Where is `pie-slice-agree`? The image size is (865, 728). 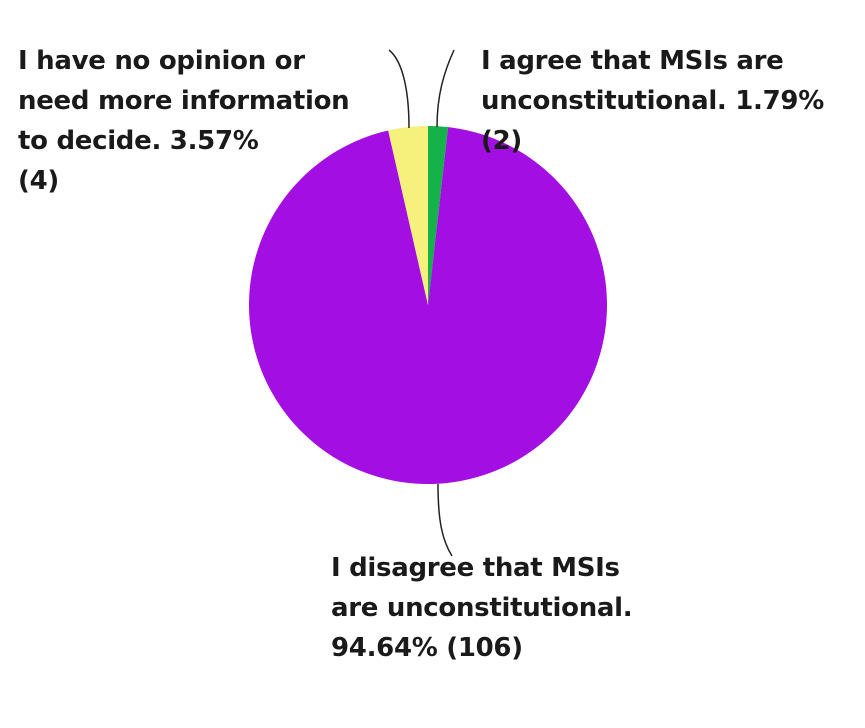
pie-slice-agree is located at coordinates (438, 215).